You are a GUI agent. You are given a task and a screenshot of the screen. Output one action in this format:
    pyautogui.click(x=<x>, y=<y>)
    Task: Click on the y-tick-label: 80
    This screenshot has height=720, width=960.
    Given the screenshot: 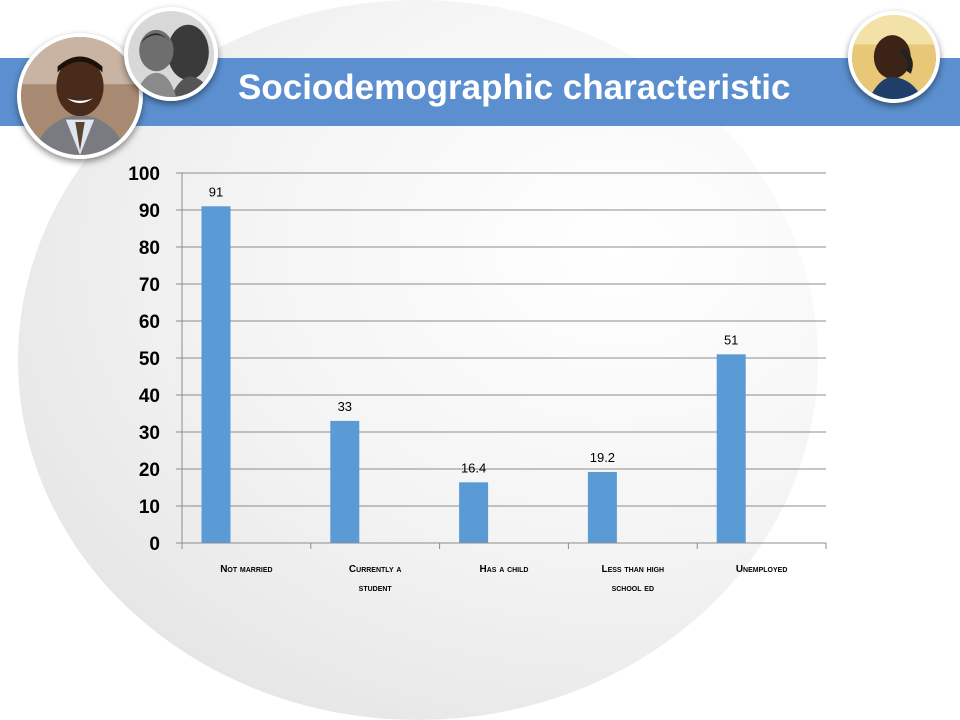 What is the action you would take?
    pyautogui.click(x=149, y=248)
    